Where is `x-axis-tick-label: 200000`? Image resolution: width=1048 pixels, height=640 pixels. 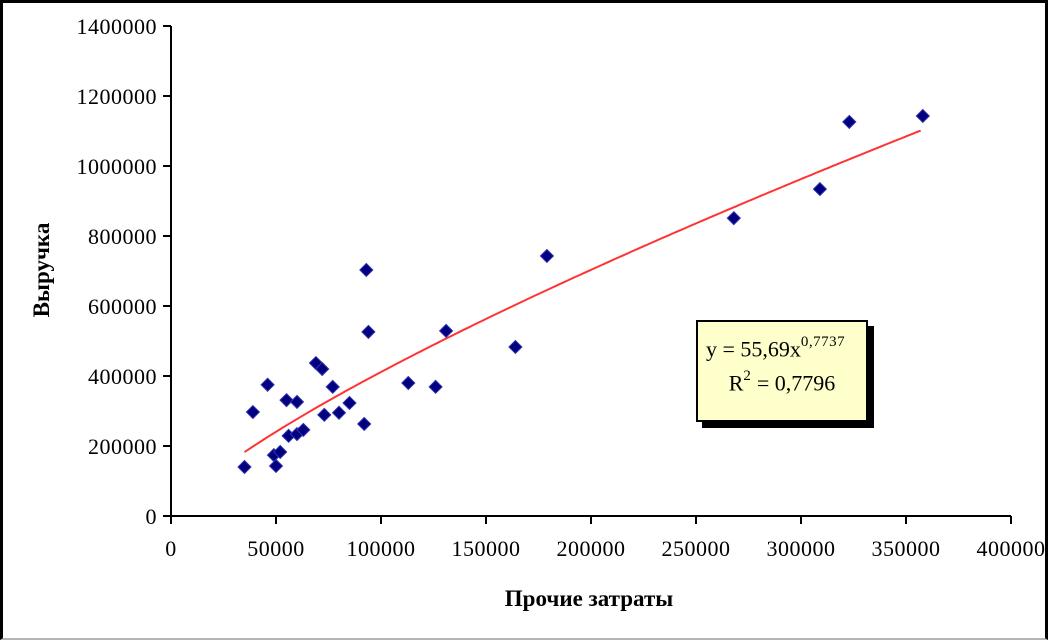 x-axis-tick-label: 200000 is located at coordinates (591, 548).